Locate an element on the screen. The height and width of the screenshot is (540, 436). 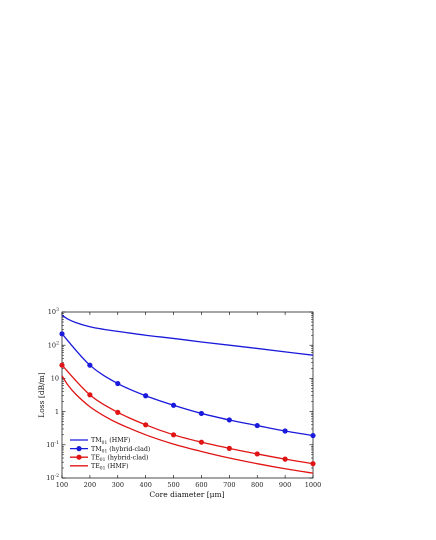
y-tick-label: 1 is located at coordinates (57, 412).